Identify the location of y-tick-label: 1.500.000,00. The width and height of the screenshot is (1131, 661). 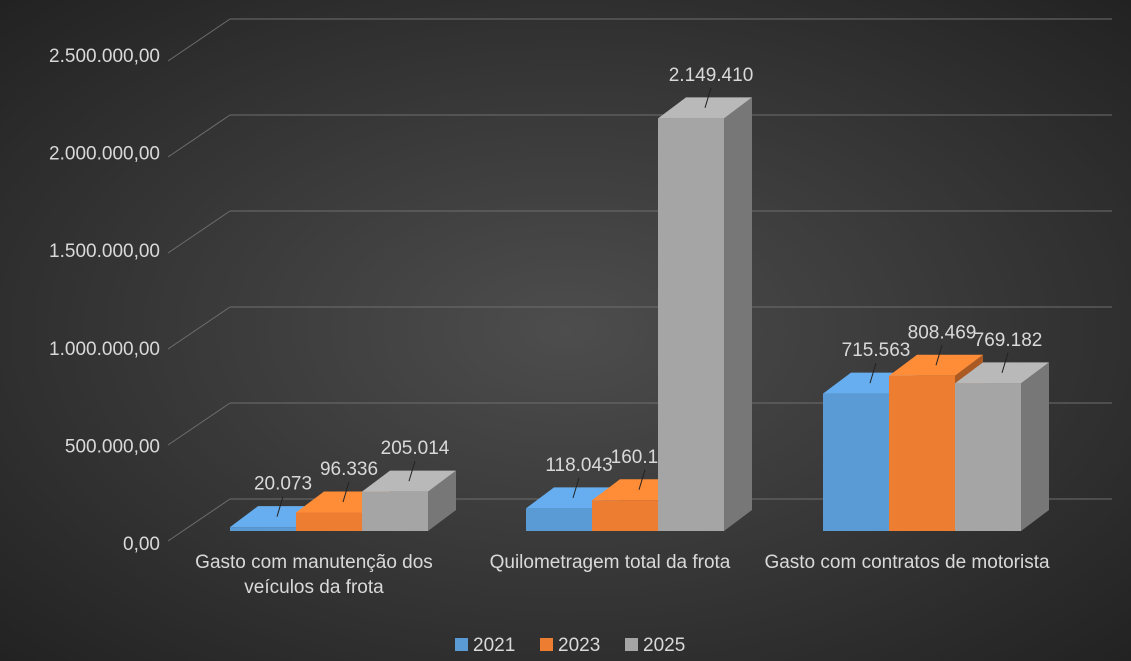
(104, 251).